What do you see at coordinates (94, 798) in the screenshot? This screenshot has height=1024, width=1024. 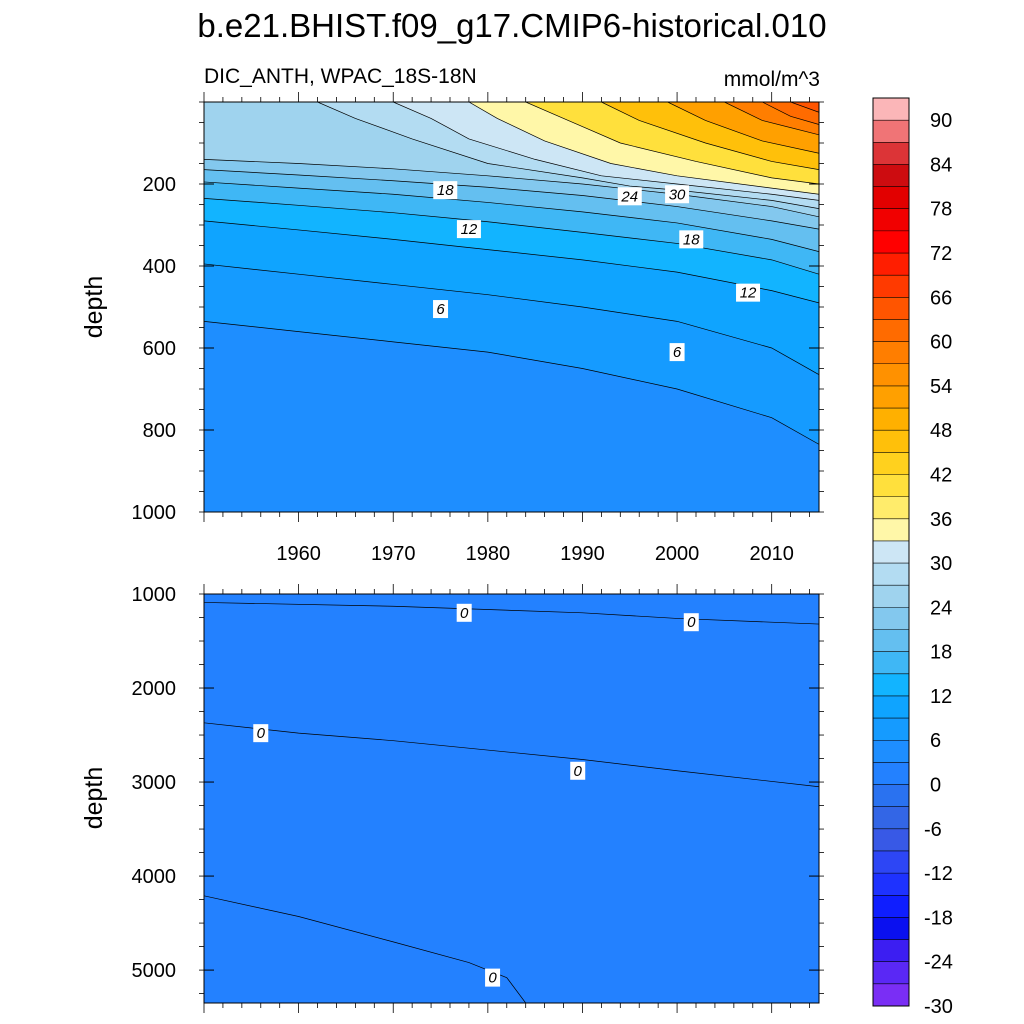 I see `lower-y-axis-label: depth` at bounding box center [94, 798].